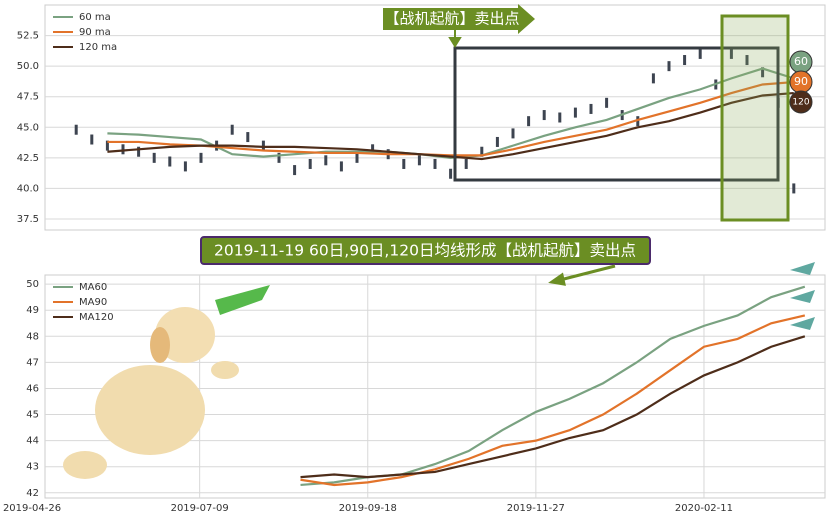  I want to click on toy-plane, so click(242, 300).